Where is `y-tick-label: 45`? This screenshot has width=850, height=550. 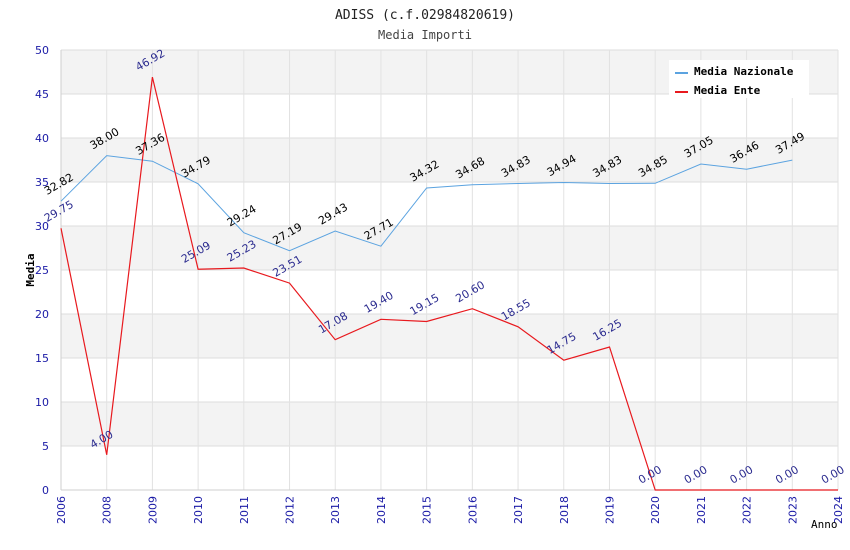
y-tick-label: 45 is located at coordinates (42, 94).